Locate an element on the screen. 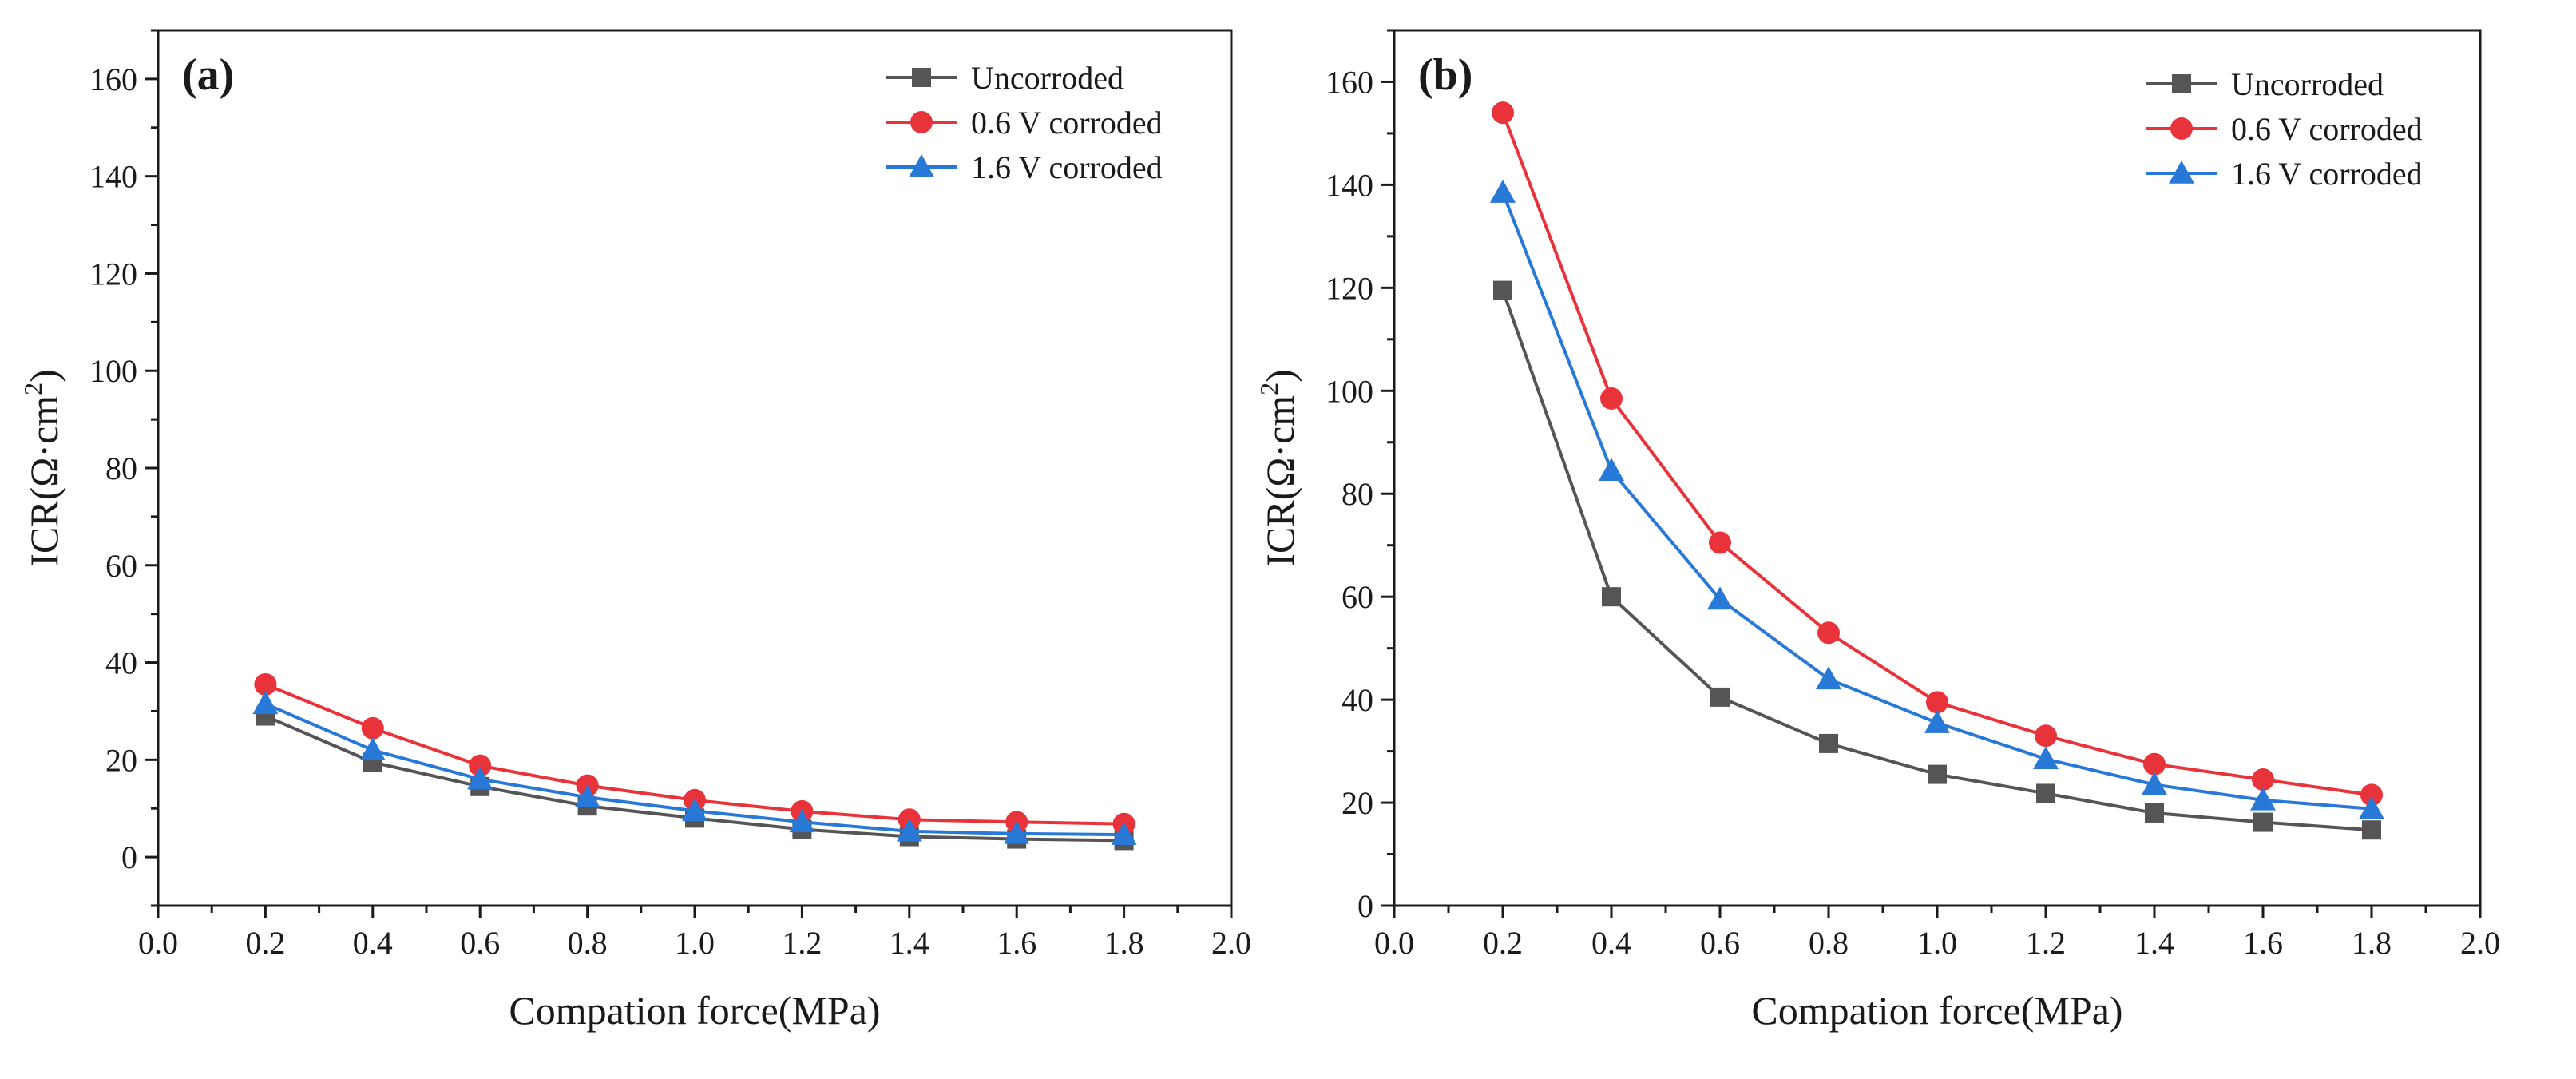 The height and width of the screenshot is (1079, 2576). legend-label-b-0: Uncorroded is located at coordinates (2307, 84).